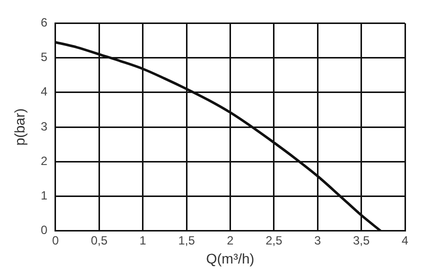  I want to click on x-tick-label: 3,5, so click(361, 240).